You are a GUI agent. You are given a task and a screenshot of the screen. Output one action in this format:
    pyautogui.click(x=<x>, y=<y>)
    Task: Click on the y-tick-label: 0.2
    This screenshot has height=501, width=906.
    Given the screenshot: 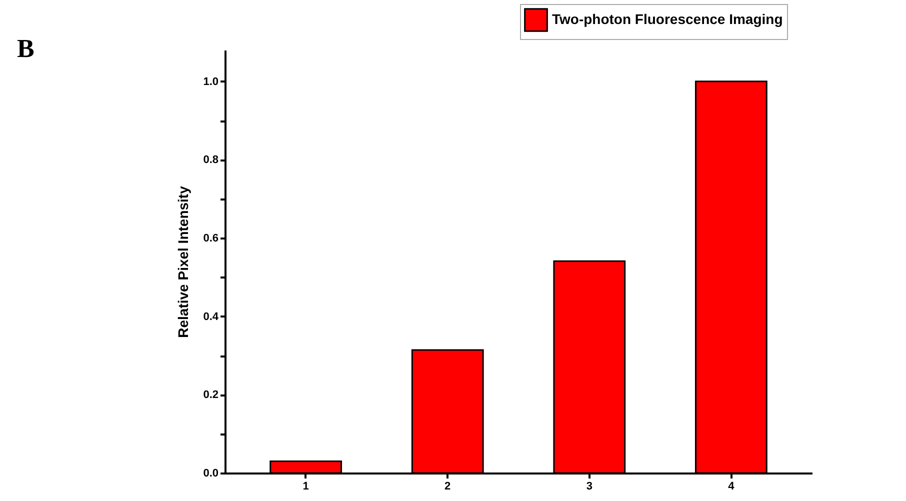 What is the action you would take?
    pyautogui.click(x=210, y=395)
    